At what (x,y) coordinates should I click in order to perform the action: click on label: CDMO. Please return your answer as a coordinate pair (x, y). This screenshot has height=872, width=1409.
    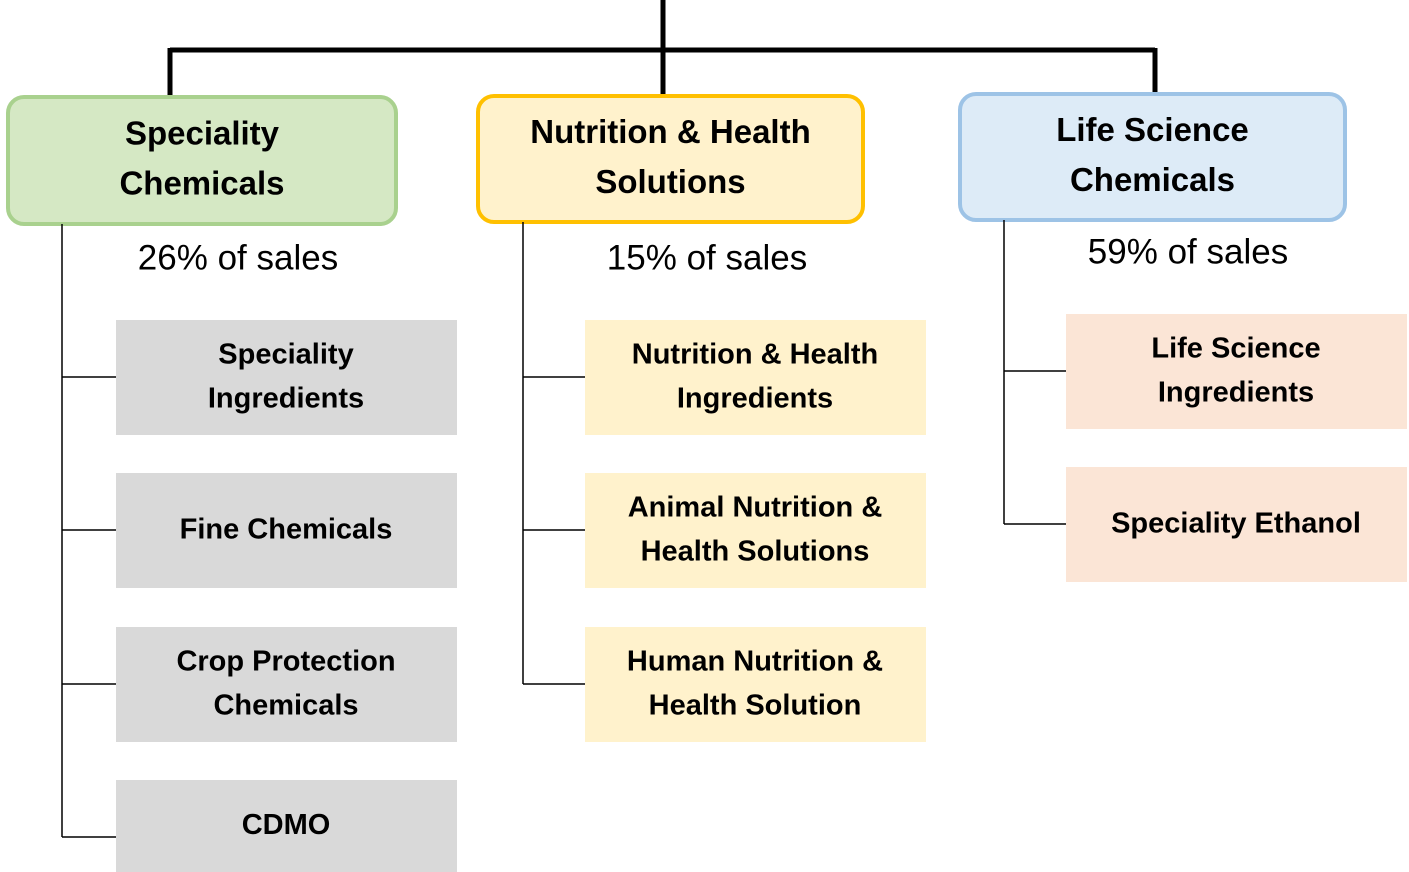
    Looking at the image, I should click on (286, 825).